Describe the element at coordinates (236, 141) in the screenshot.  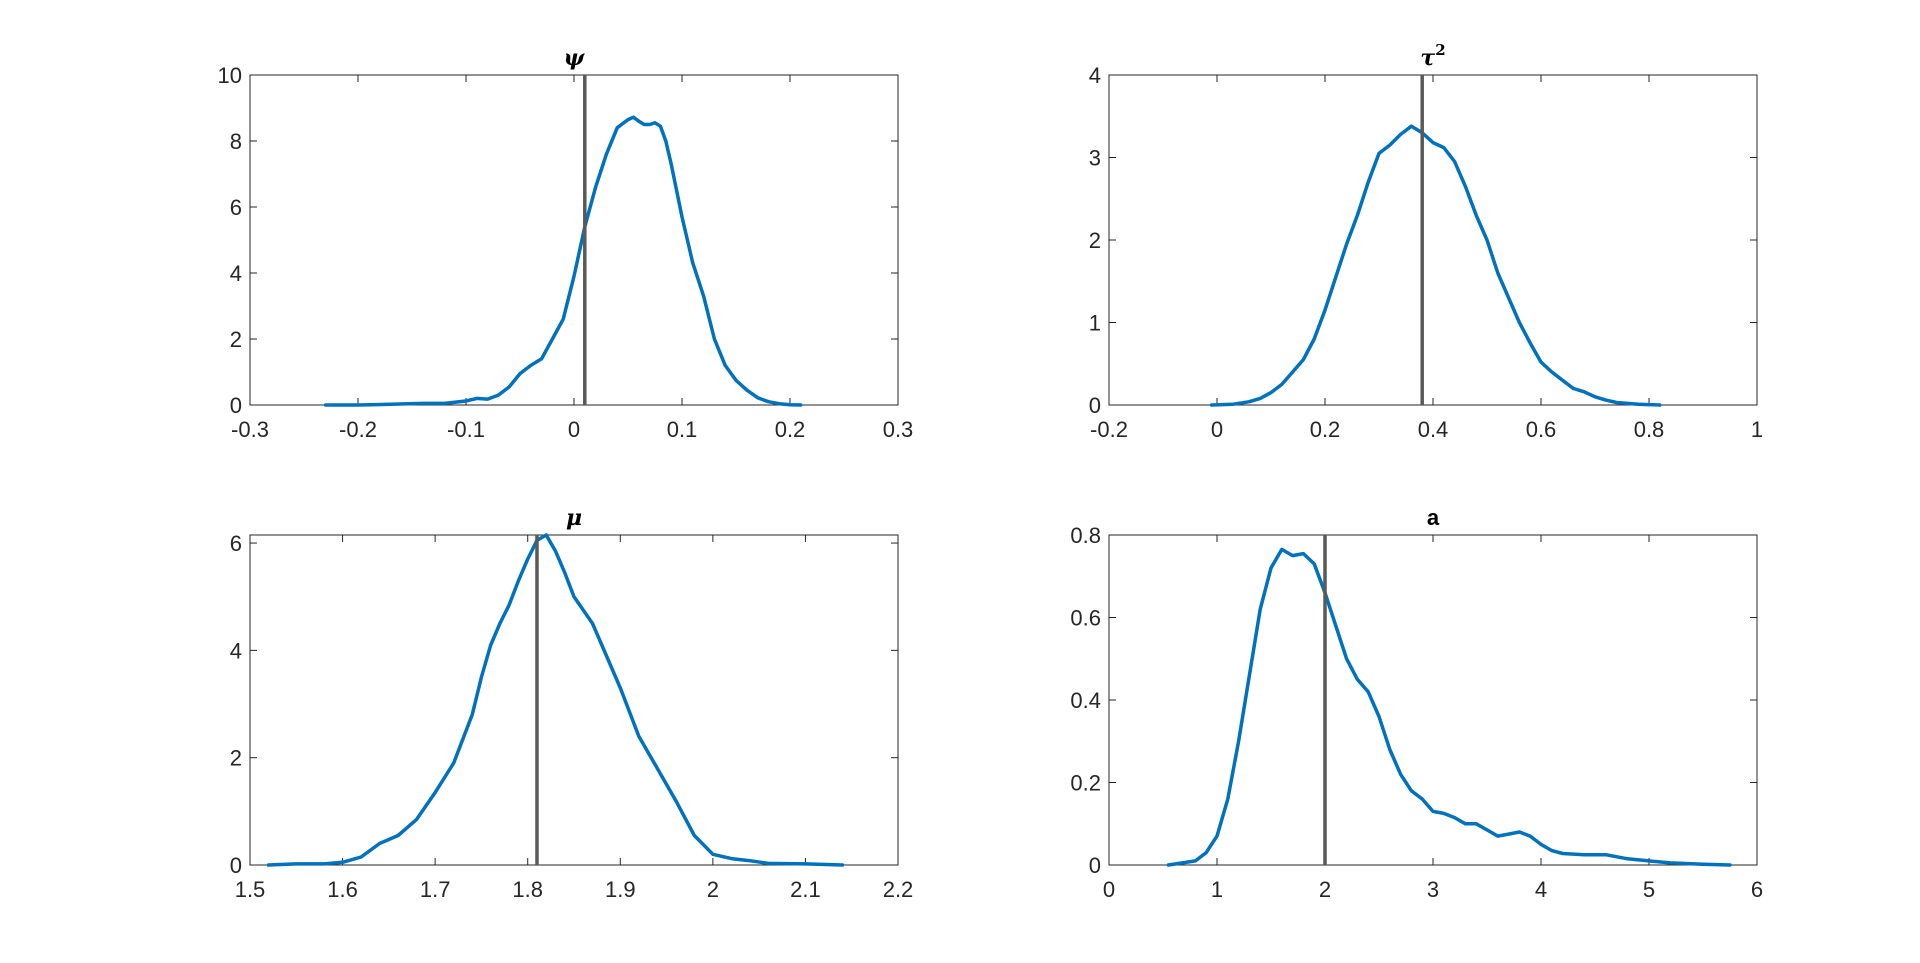
I see `y-tick-label: 8` at that location.